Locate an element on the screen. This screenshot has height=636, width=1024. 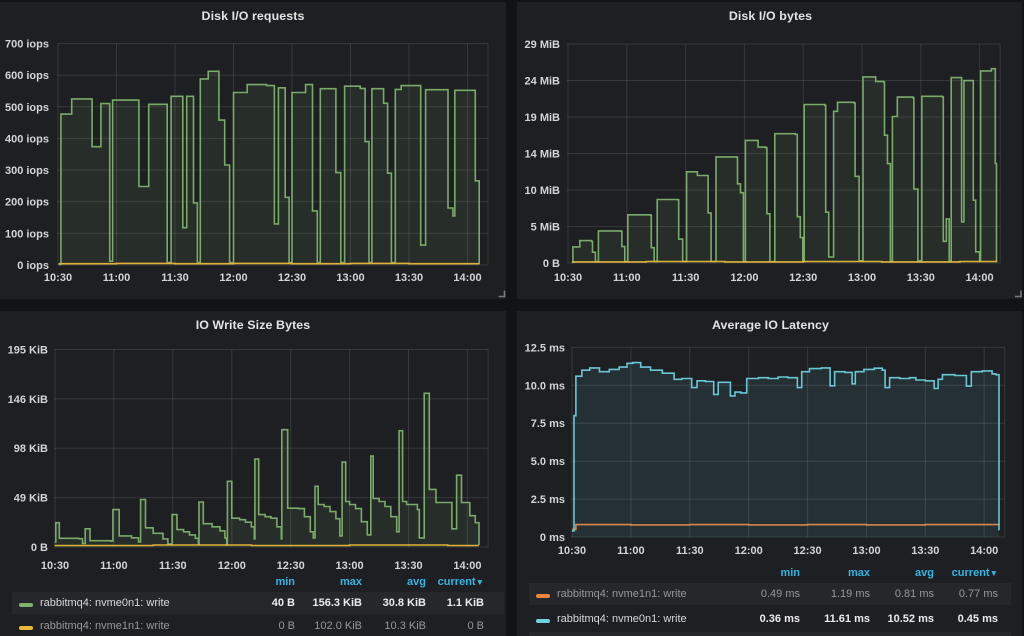
svg-text: 700 iops is located at coordinates (27, 45).